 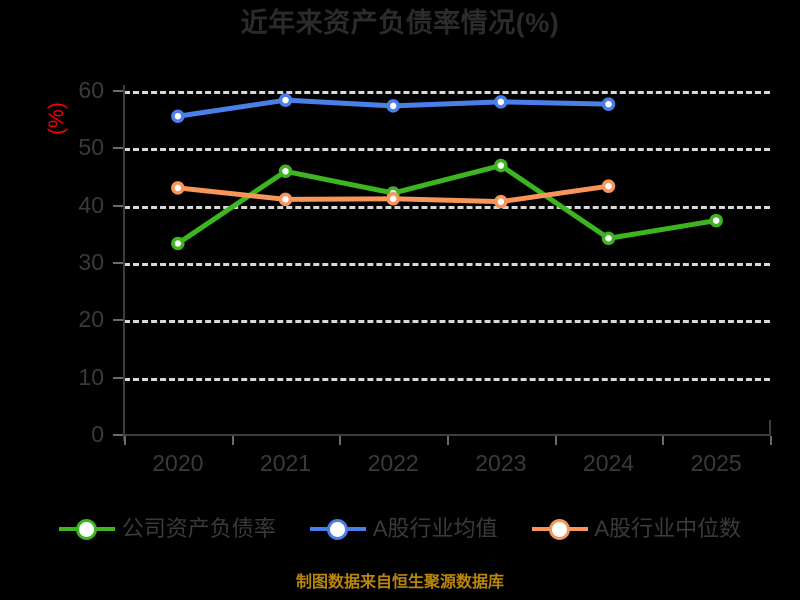 What do you see at coordinates (399, 582) in the screenshot?
I see `footer-source-note: 制图数据来自恒生聚源数据库` at bounding box center [399, 582].